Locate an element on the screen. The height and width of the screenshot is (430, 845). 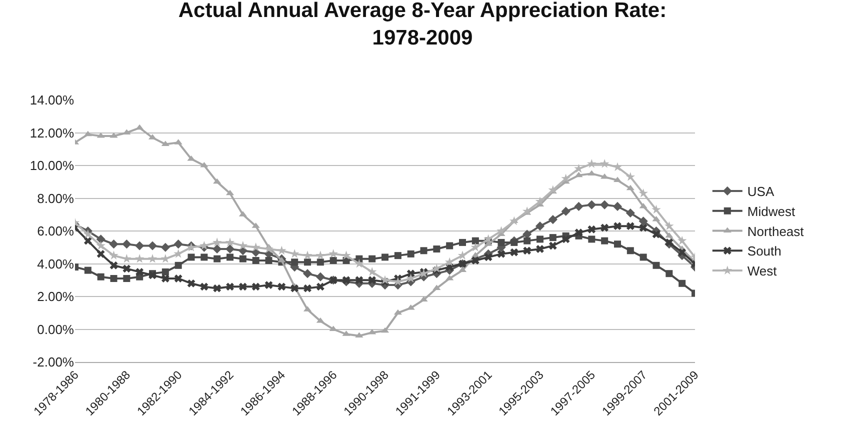
y-tick-label: 4.00% is located at coordinates (55, 264).